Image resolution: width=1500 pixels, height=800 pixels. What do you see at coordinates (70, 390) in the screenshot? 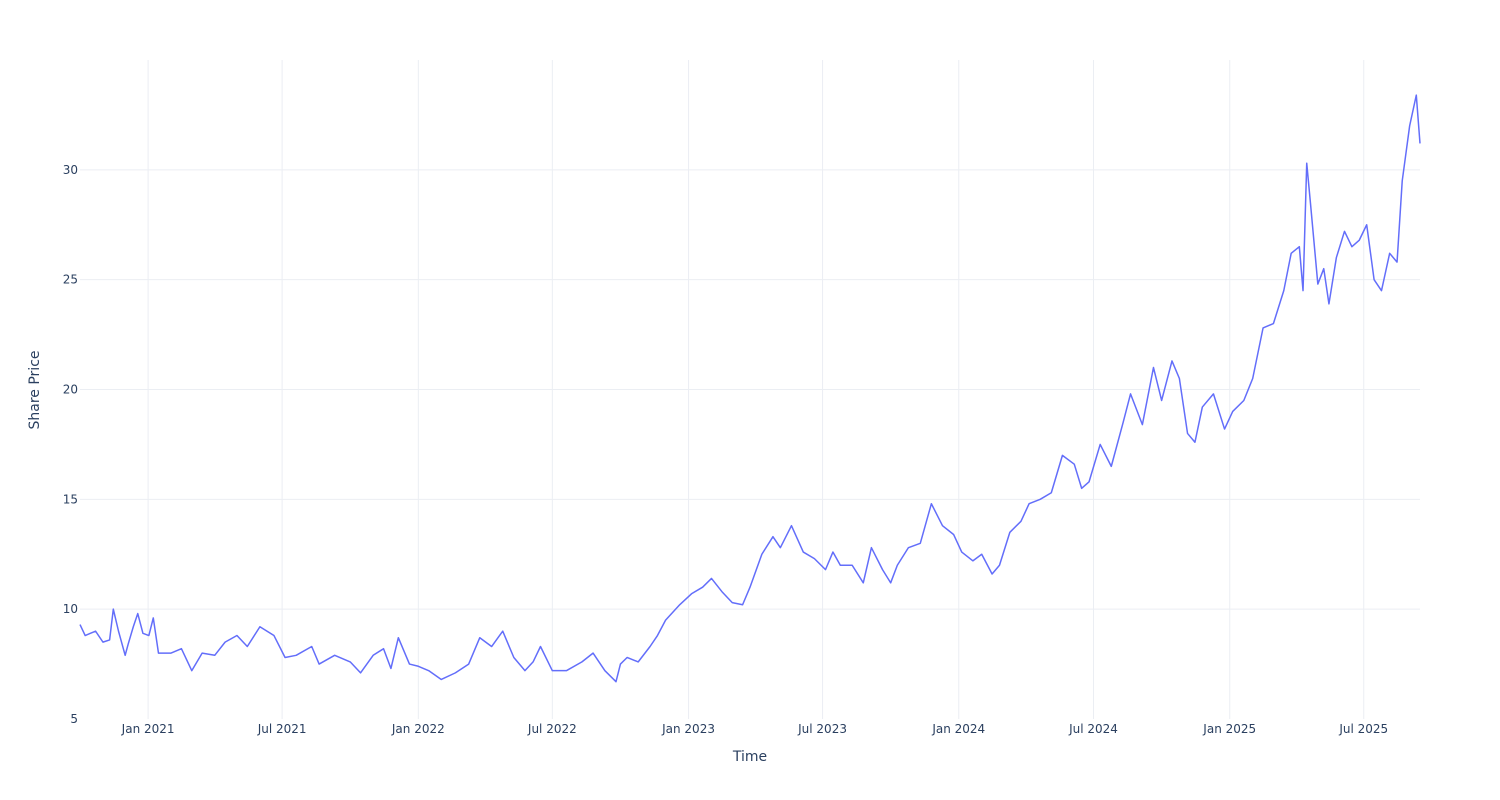
I see `y-tick-label: 20` at bounding box center [70, 390].